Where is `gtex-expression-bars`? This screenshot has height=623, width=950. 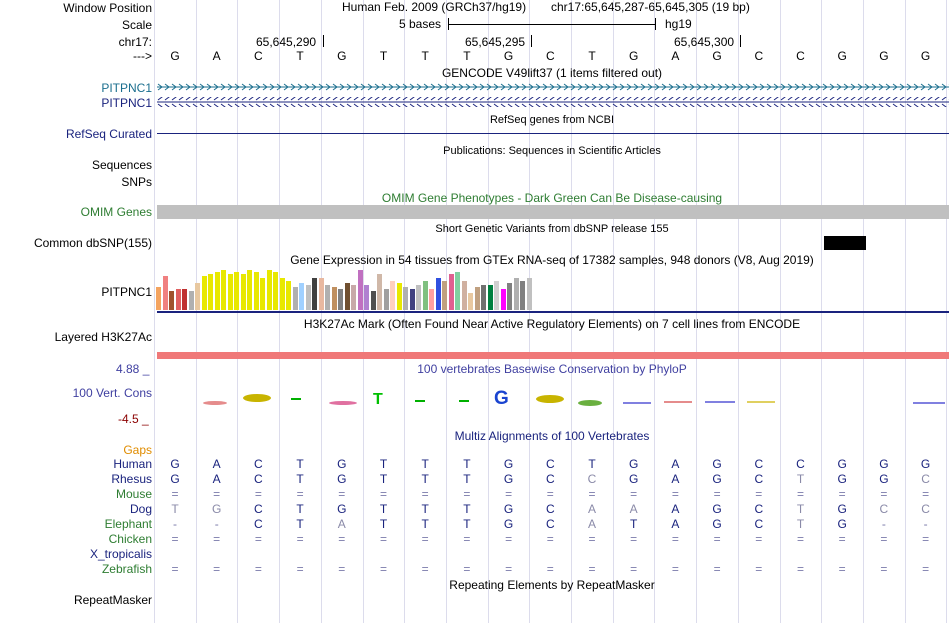
gtex-expression-bars is located at coordinates (346, 289).